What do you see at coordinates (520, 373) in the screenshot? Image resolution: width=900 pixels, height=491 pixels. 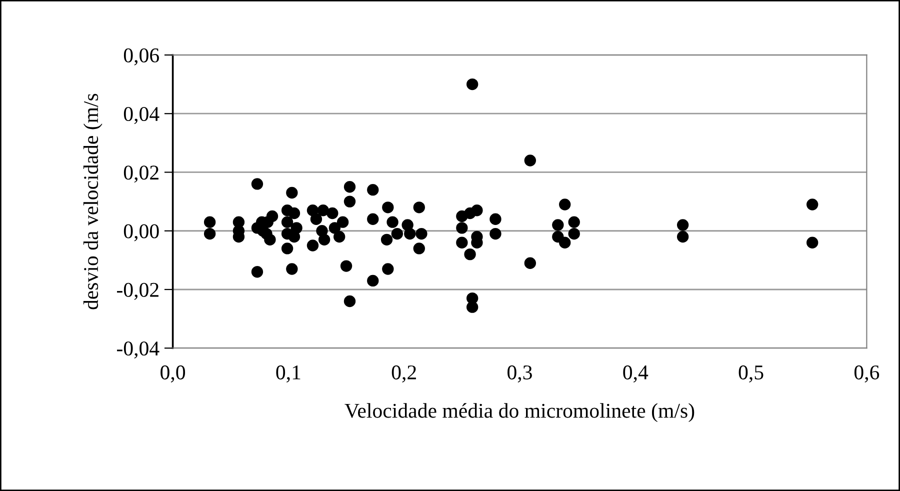 I see `x-tick-label: 0,3` at bounding box center [520, 373].